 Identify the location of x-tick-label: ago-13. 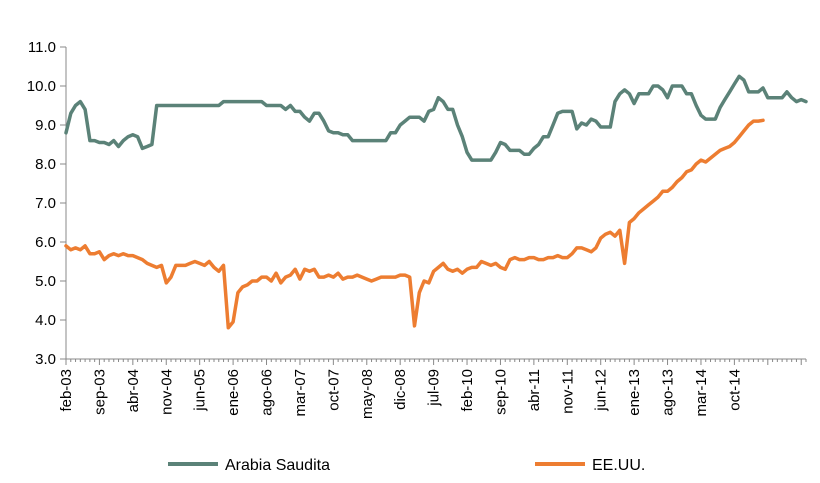
(668, 392).